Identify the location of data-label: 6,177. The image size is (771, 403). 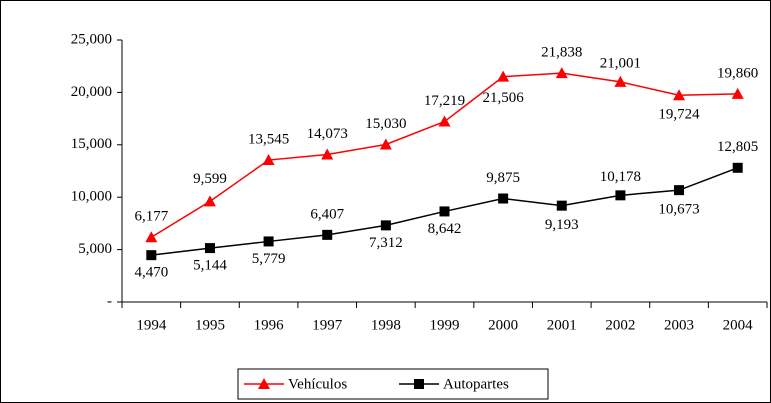
(151, 217).